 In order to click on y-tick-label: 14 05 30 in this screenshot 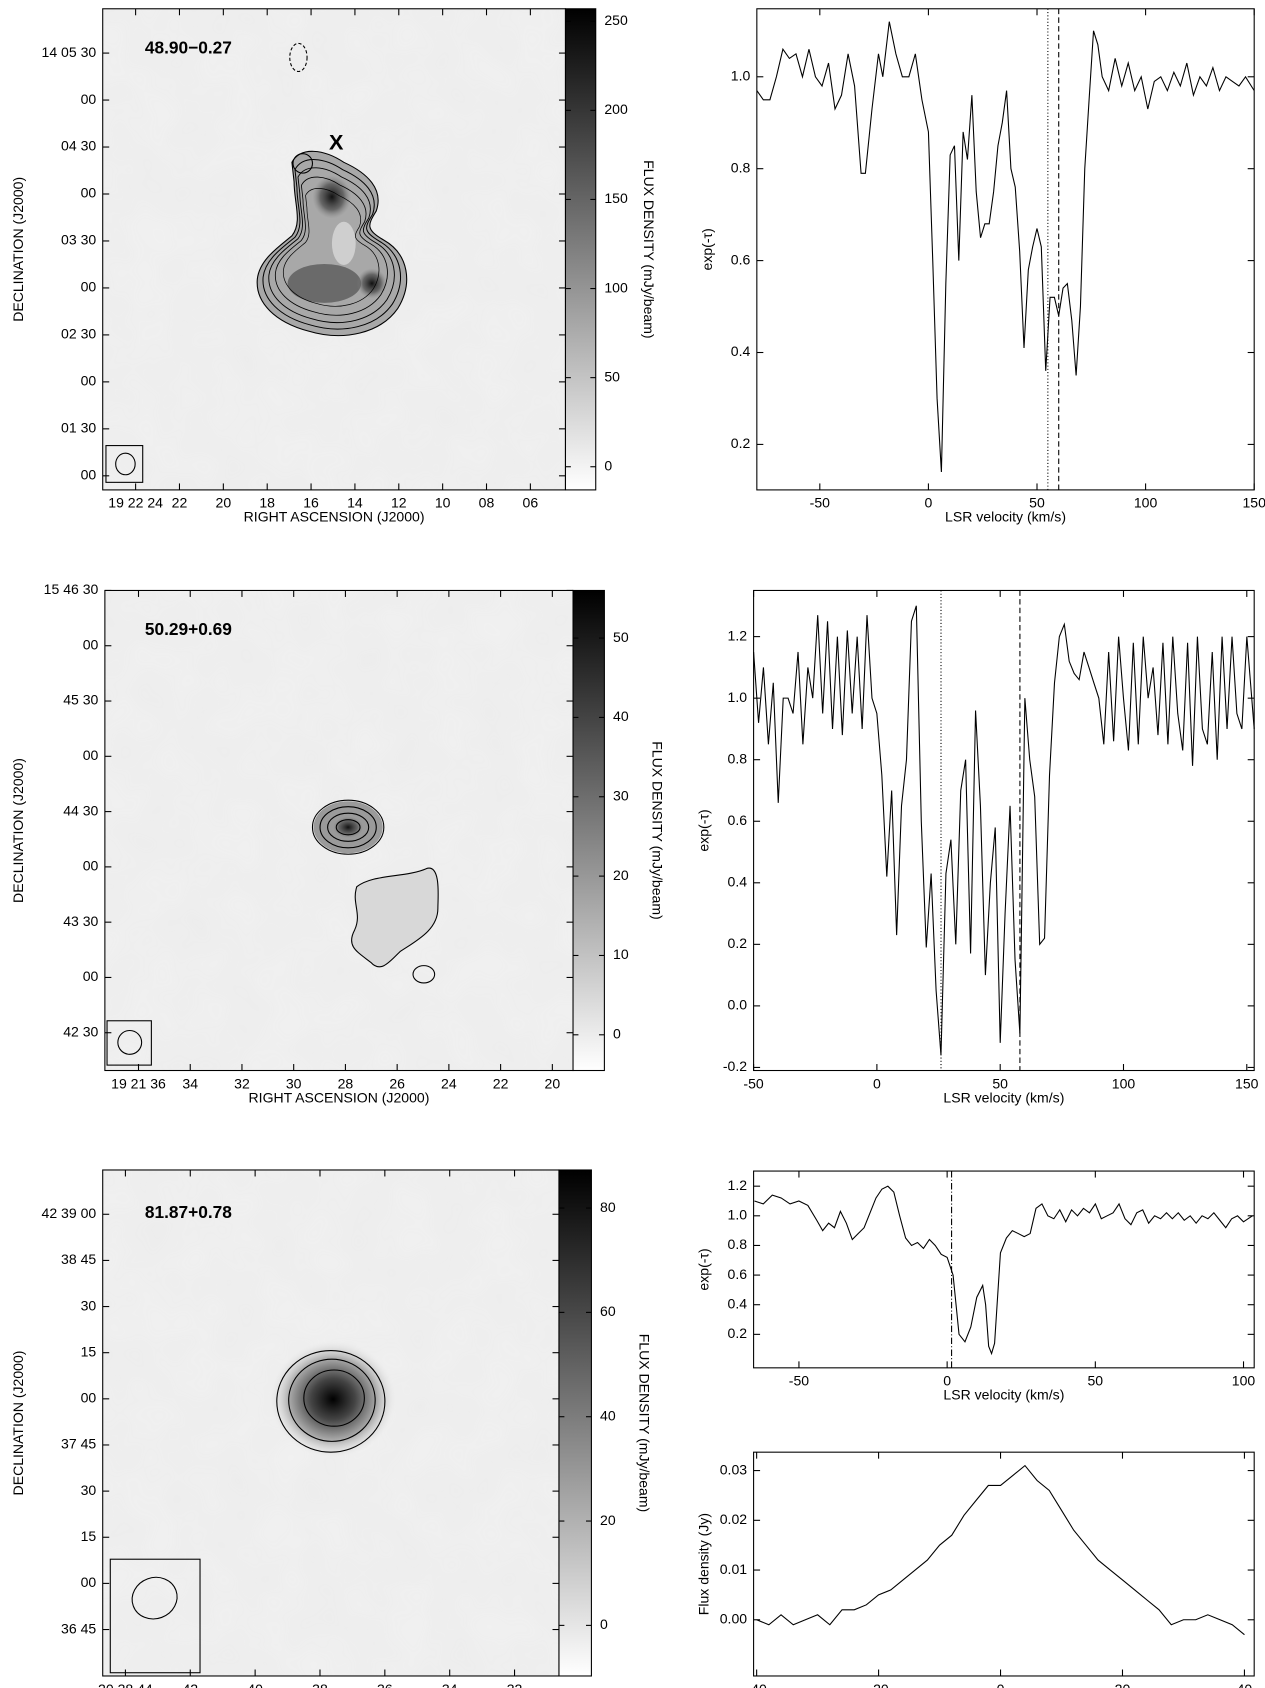, I will do `click(69, 52)`.